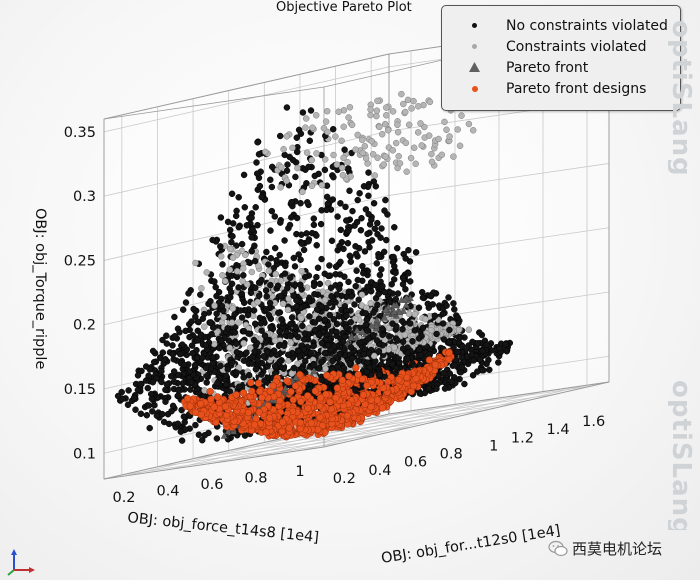 The height and width of the screenshot is (580, 700). Describe the element at coordinates (522, 438) in the screenshot. I see `y-tick-label: 1.2` at that location.